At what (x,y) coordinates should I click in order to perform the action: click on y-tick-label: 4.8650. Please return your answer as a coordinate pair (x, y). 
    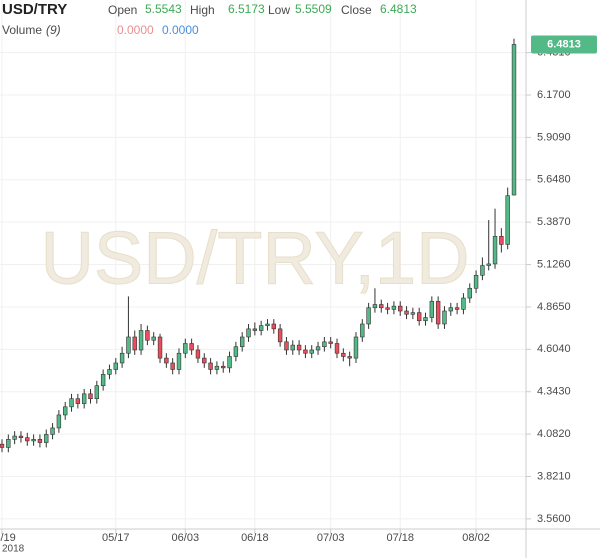
    Looking at the image, I should click on (554, 307).